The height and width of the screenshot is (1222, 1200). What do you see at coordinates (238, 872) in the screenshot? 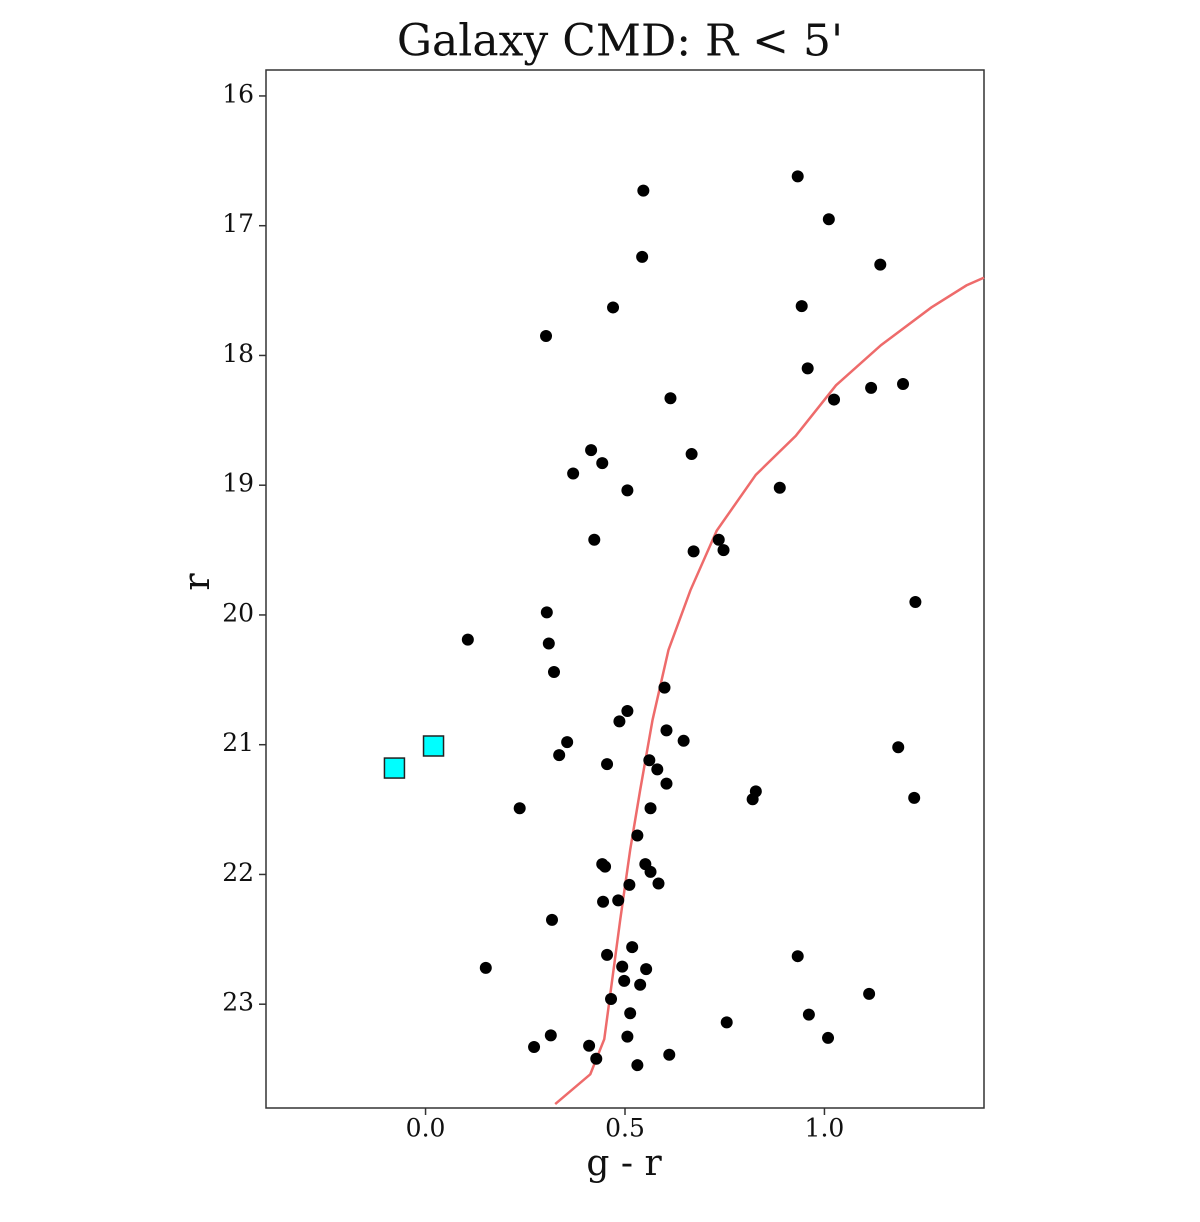
I see `y-tick-label: 22` at bounding box center [238, 872].